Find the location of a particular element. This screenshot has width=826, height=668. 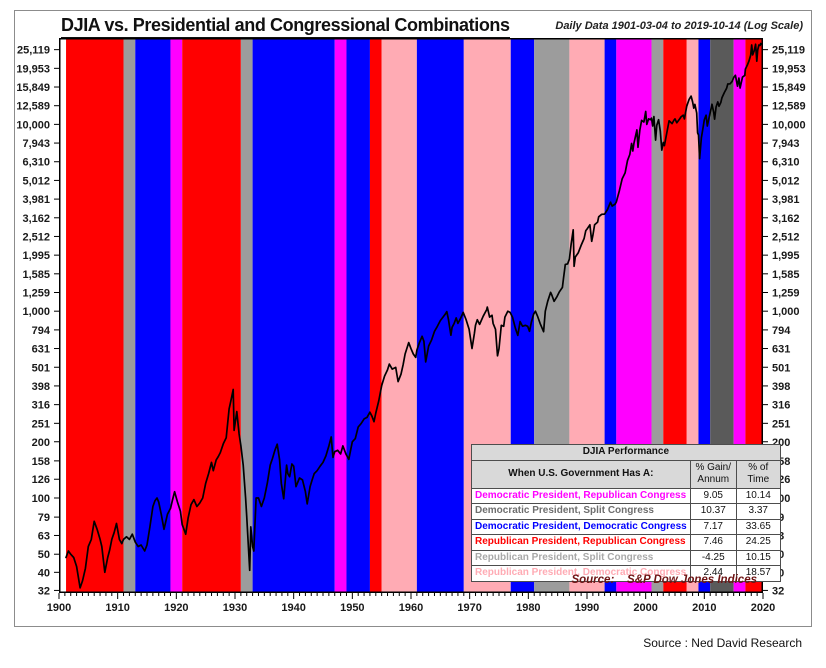

x-axis-label: 2020 is located at coordinates (763, 608).